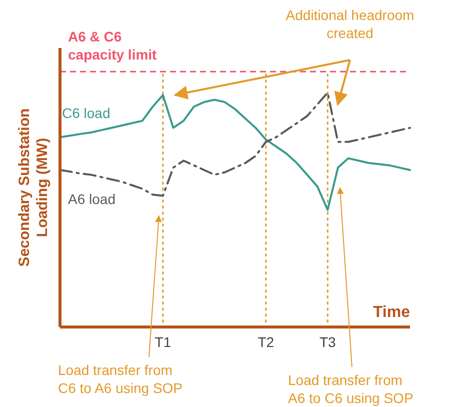 The width and height of the screenshot is (449, 407). I want to click on x-axis-title: Time, so click(391, 312).